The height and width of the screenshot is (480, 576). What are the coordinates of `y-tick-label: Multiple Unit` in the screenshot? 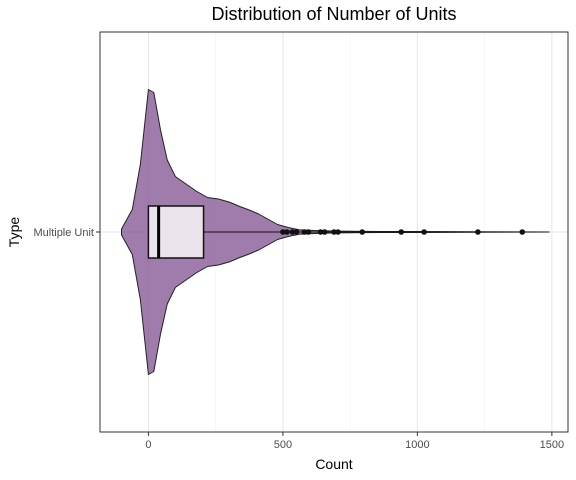 It's located at (63, 233).